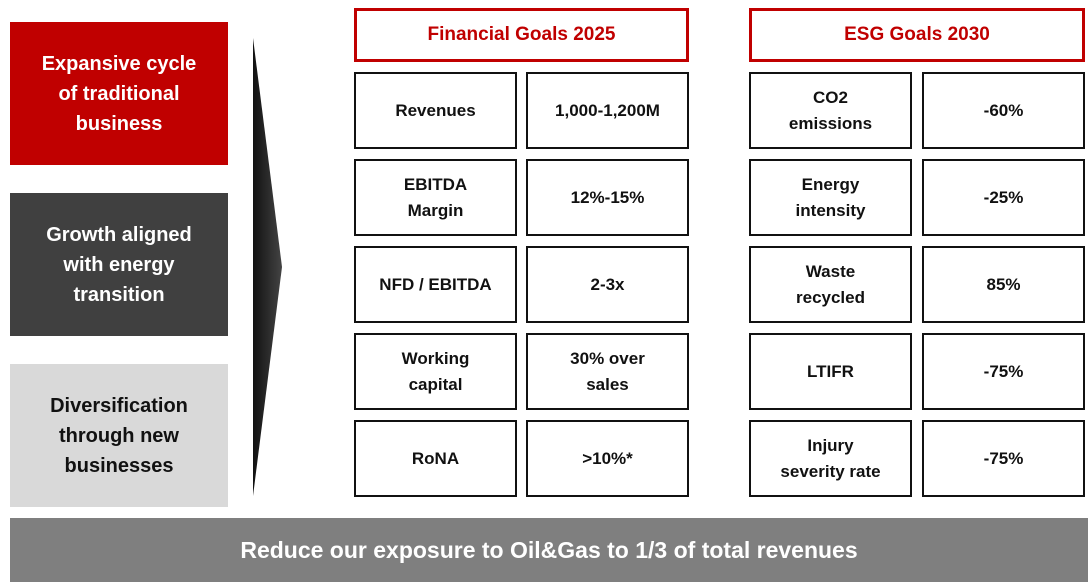 The width and height of the screenshot is (1088, 582). Describe the element at coordinates (119, 264) in the screenshot. I see `pillar-box: Growth aligned with energy transition` at that location.